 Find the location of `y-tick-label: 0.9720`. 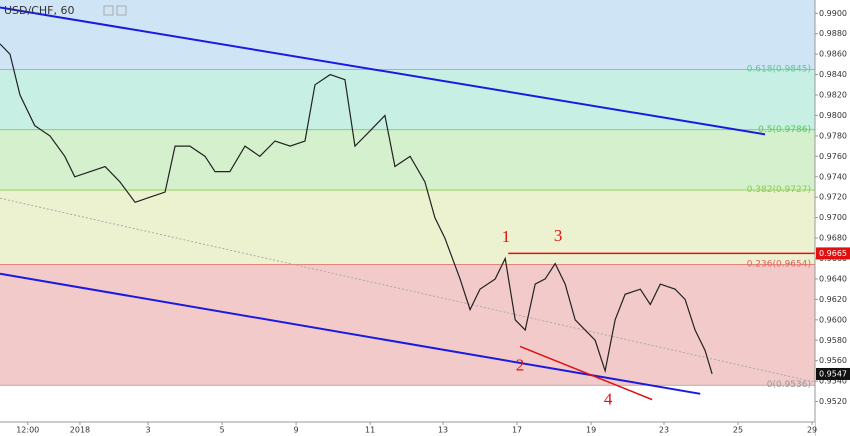

y-tick-label: 0.9720 is located at coordinates (833, 197).